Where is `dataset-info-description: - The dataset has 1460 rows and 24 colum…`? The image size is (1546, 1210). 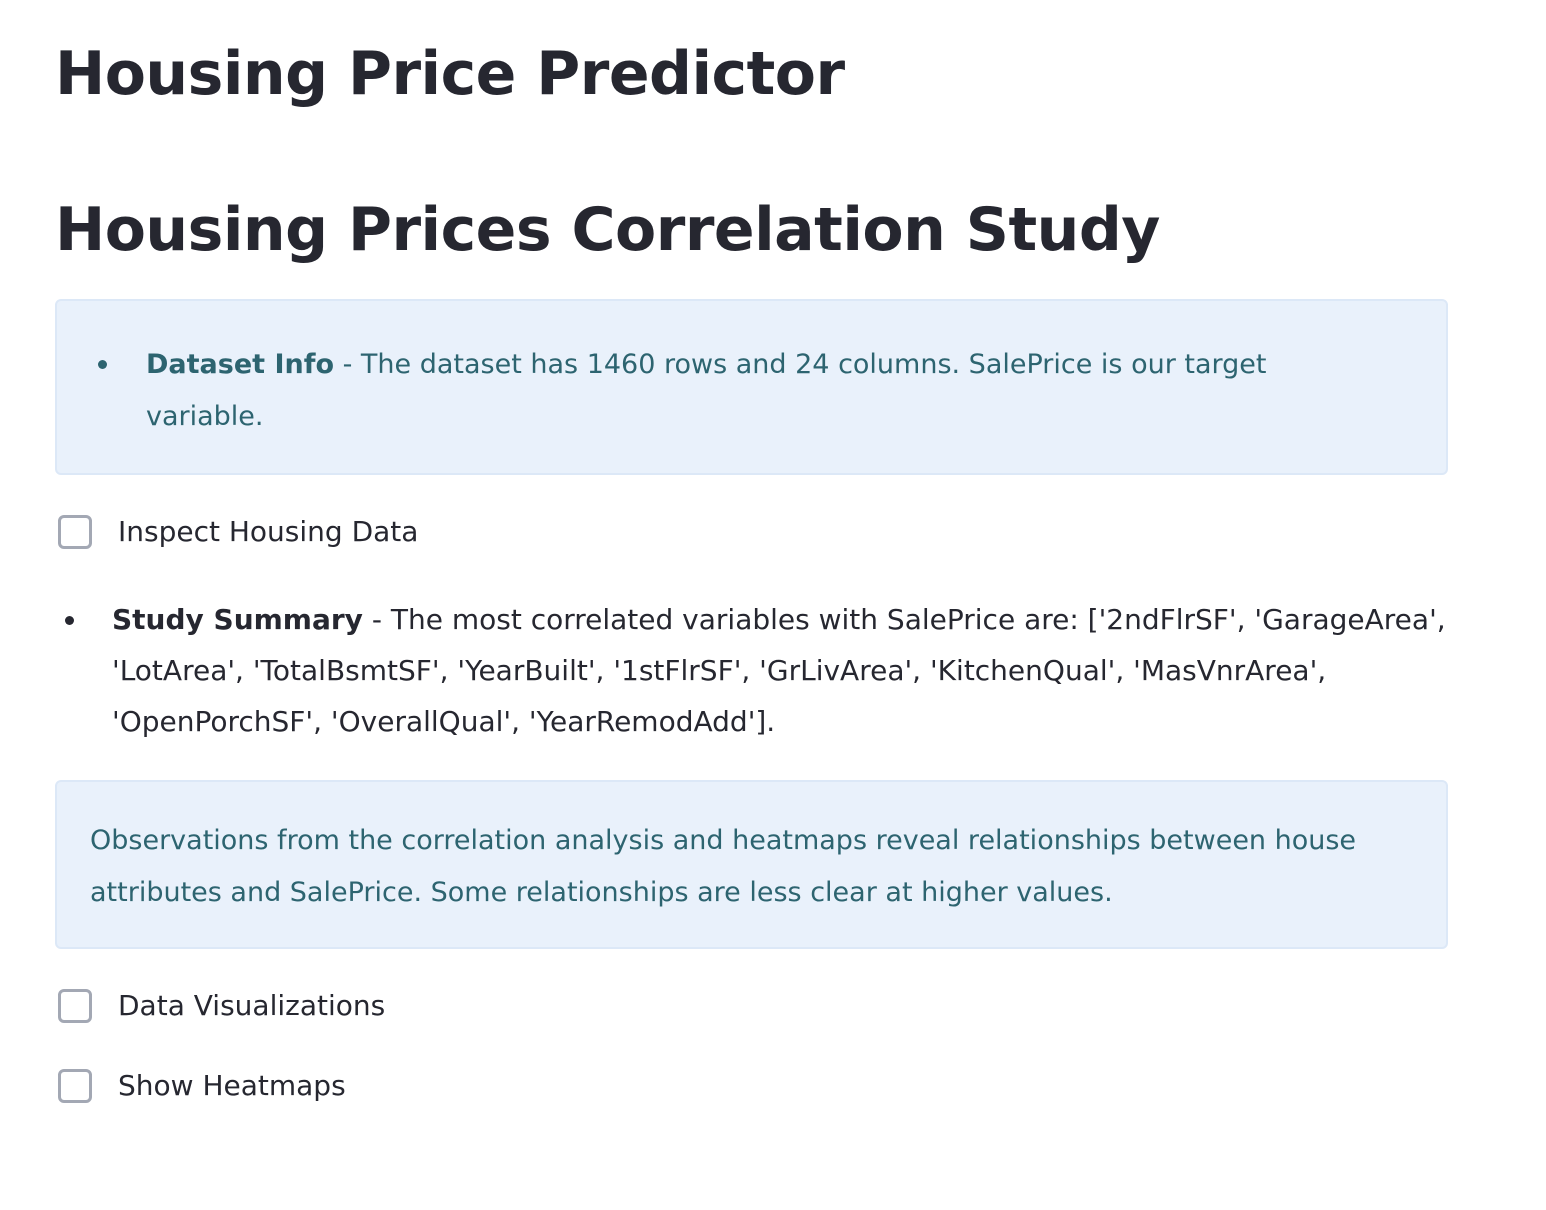 dataset-info-description: - The dataset has 1460 rows and 24 colum… is located at coordinates (706, 390).